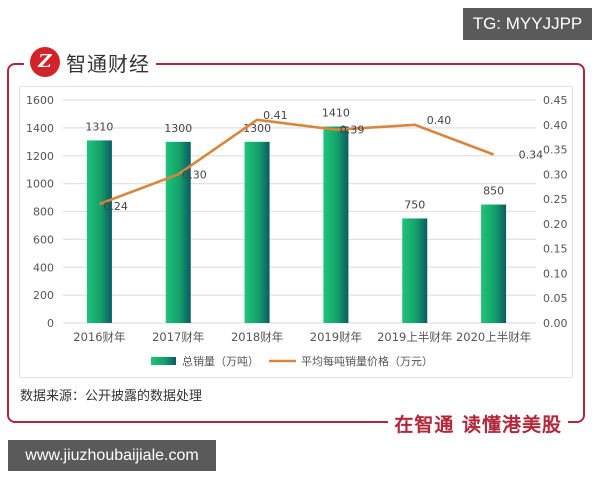 The height and width of the screenshot is (480, 600). What do you see at coordinates (439, 120) in the screenshot?
I see `line-value-label: 0.40` at bounding box center [439, 120].